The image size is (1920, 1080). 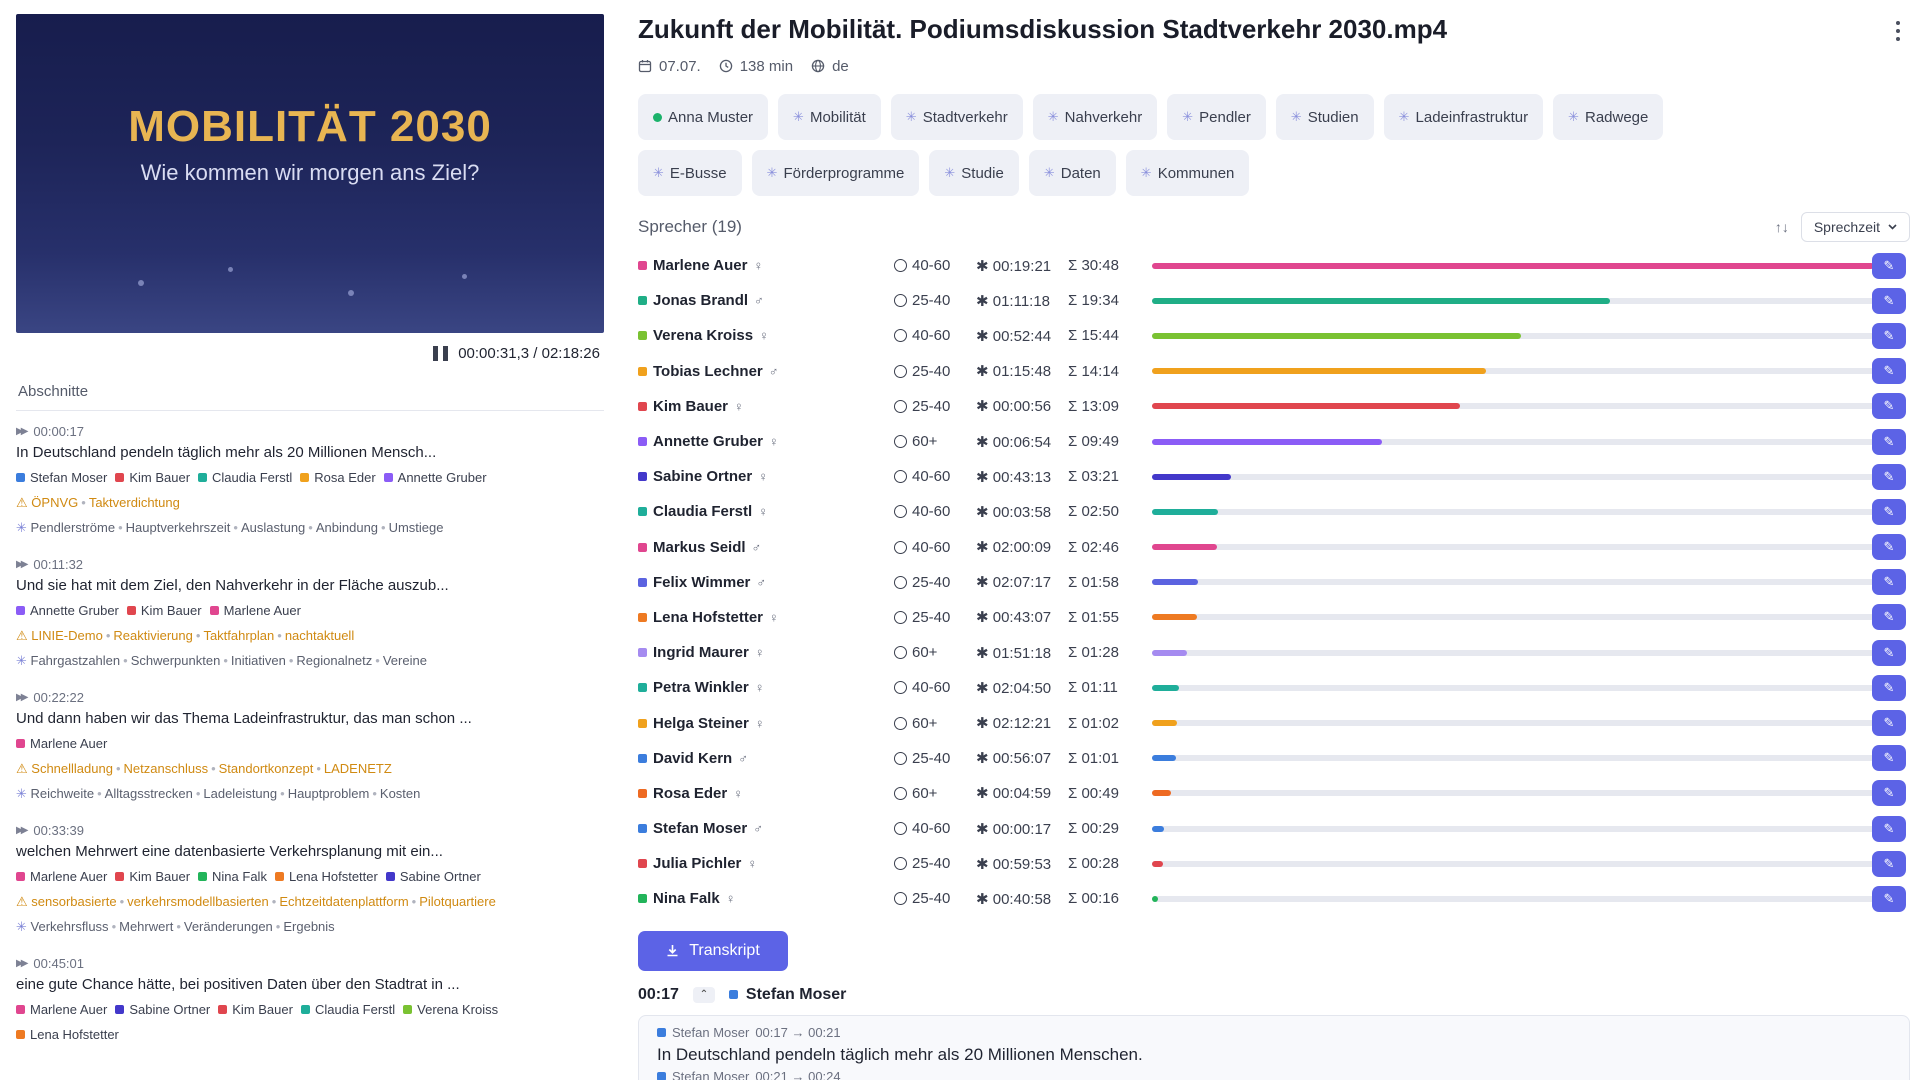 What do you see at coordinates (956, 117) in the screenshot?
I see `tag-chip: ✳ Stadtverkehr` at bounding box center [956, 117].